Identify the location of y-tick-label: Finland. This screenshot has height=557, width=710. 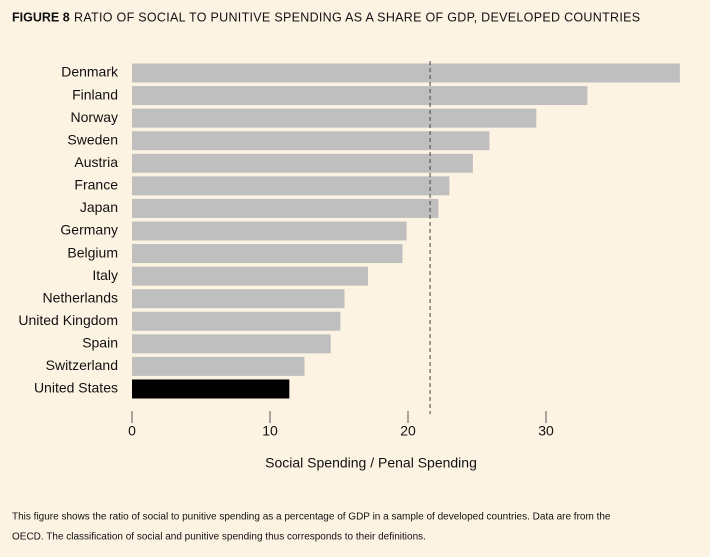
(95, 94).